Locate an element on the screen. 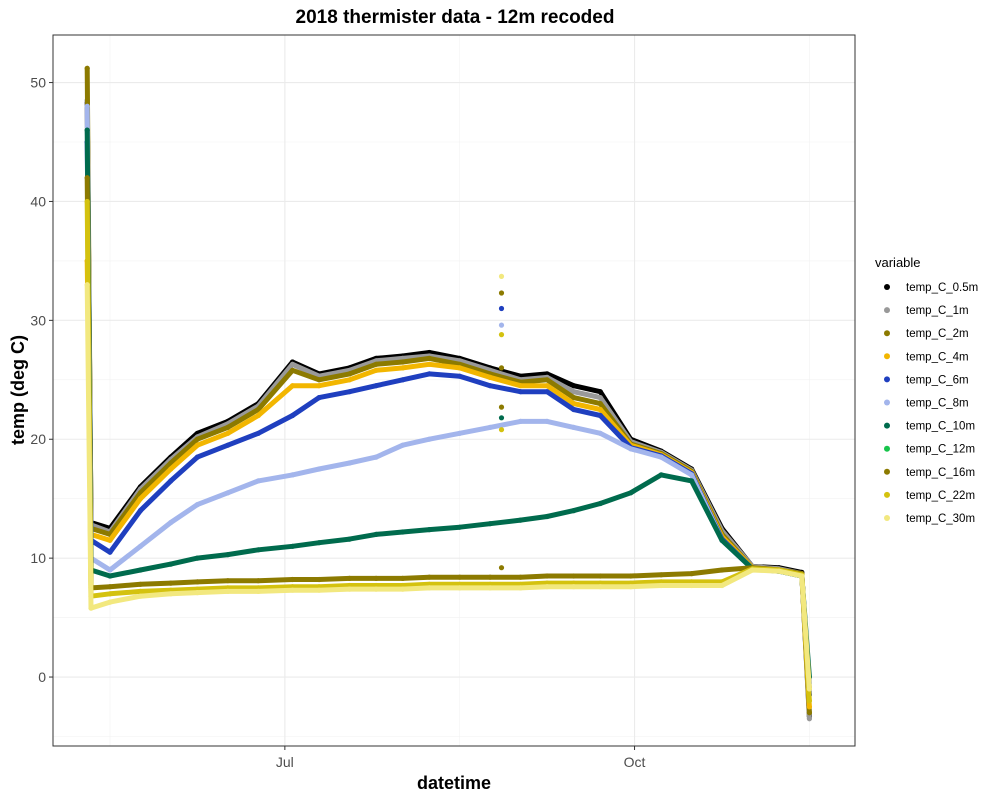 Image resolution: width=1000 pixels, height=800 pixels. x-axis: Jul Oct is located at coordinates (461, 758).